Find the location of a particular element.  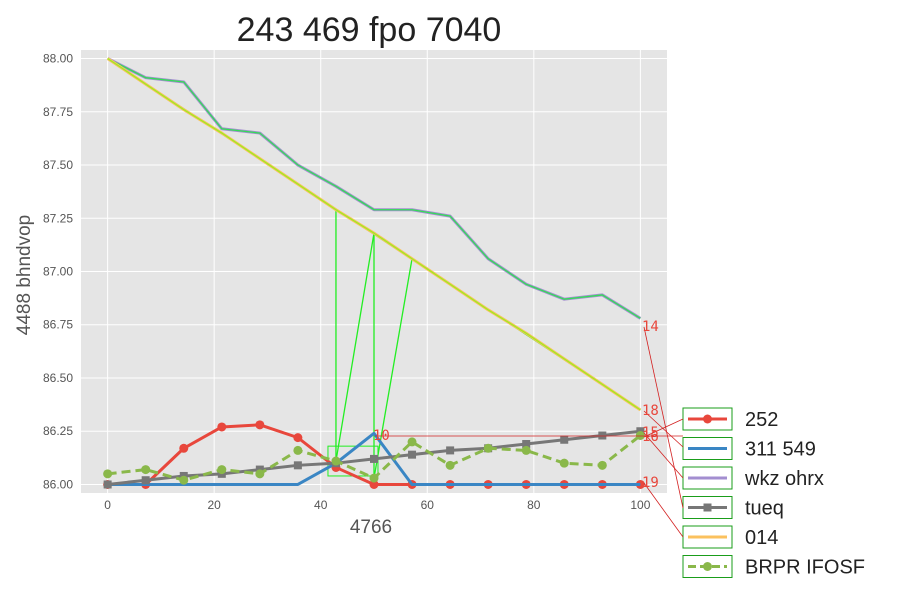

legend-label: tueq is located at coordinates (764, 509).